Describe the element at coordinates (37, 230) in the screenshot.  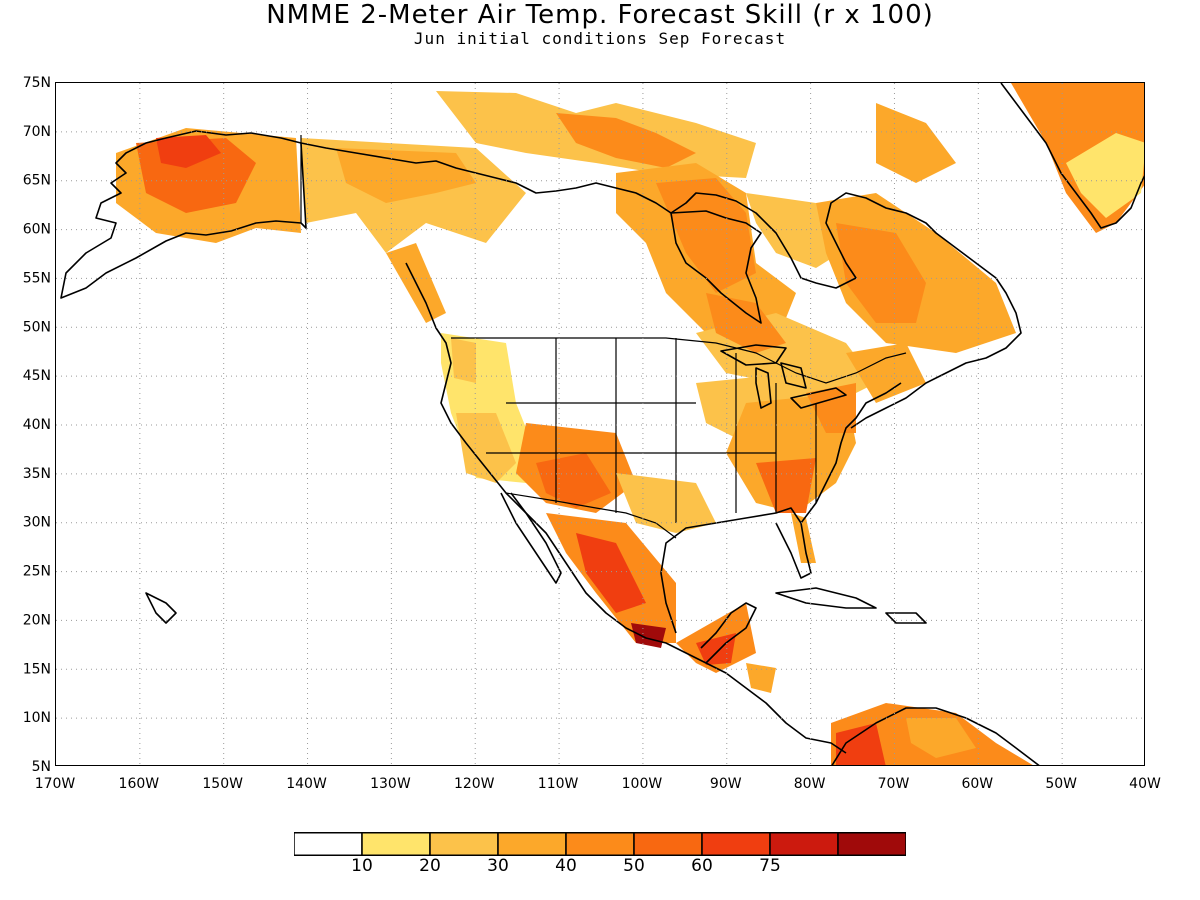
I see `lat-tick-label: 60N` at that location.